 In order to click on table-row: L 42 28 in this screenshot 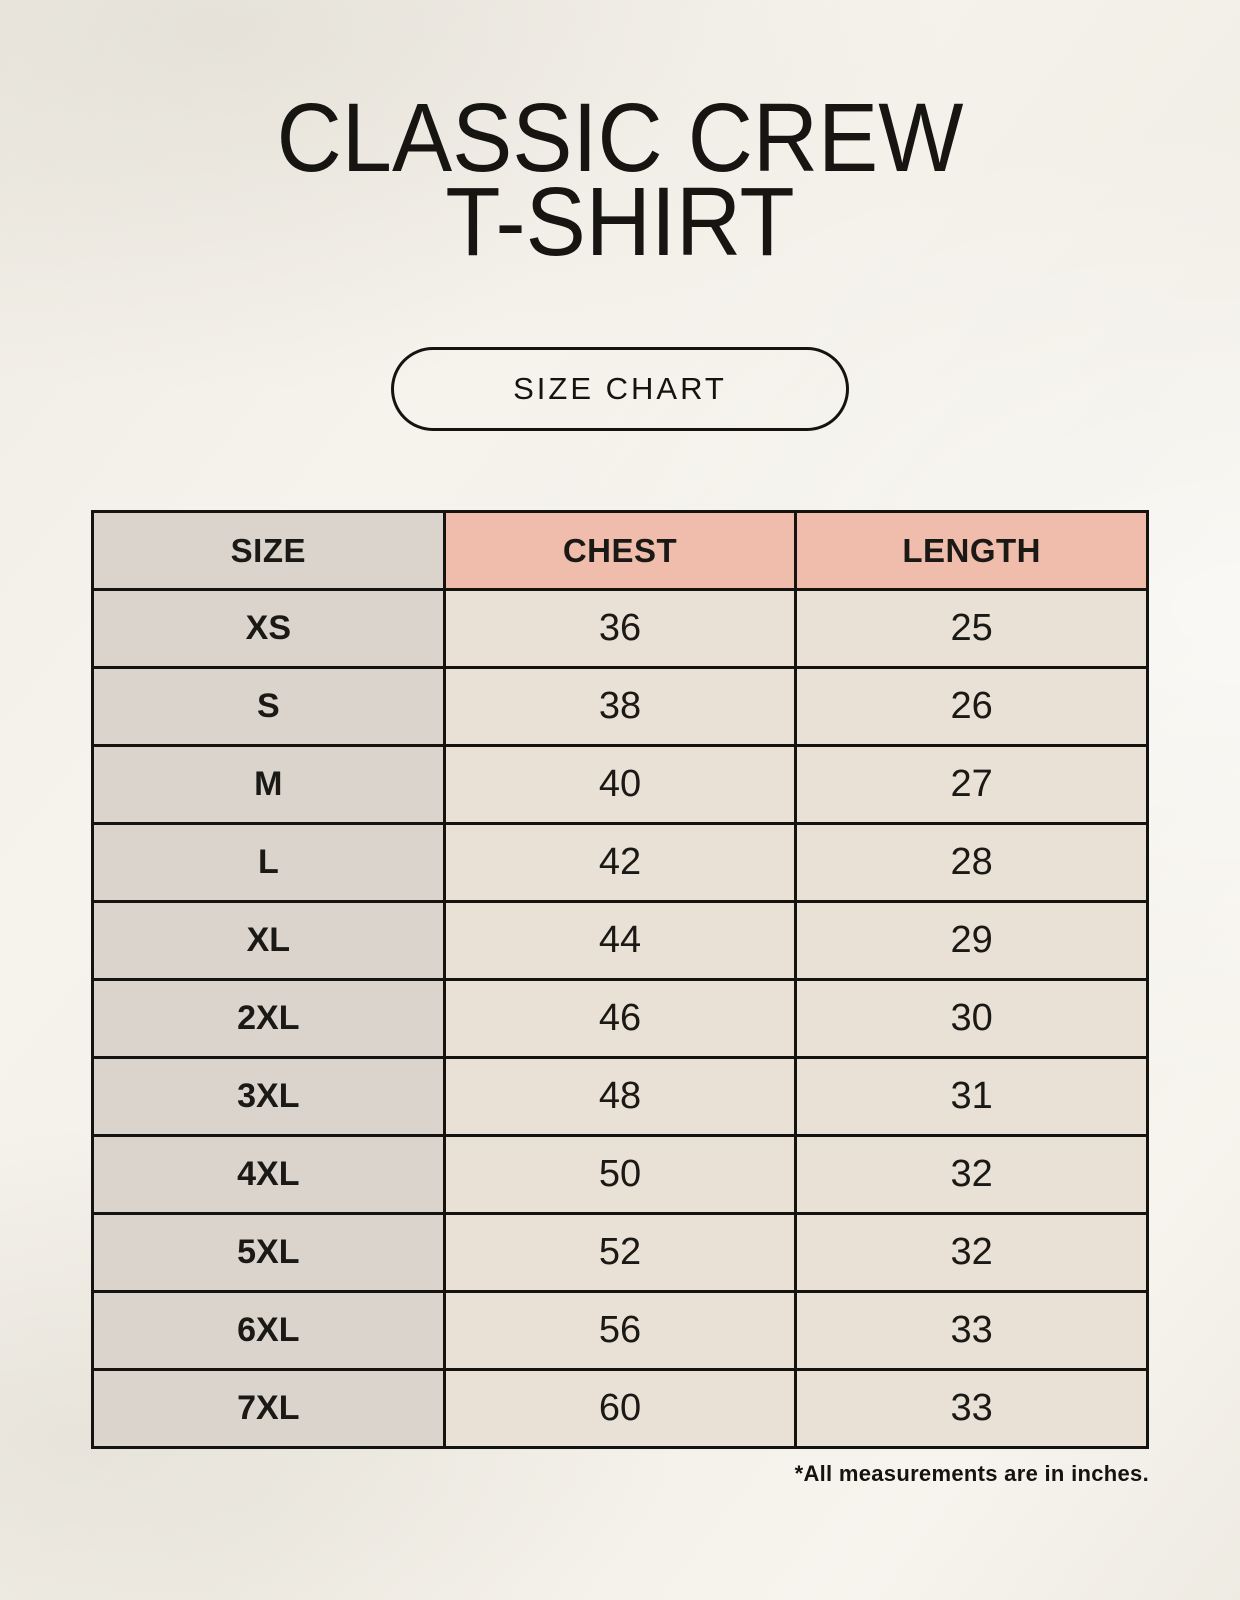, I will do `click(620, 862)`.